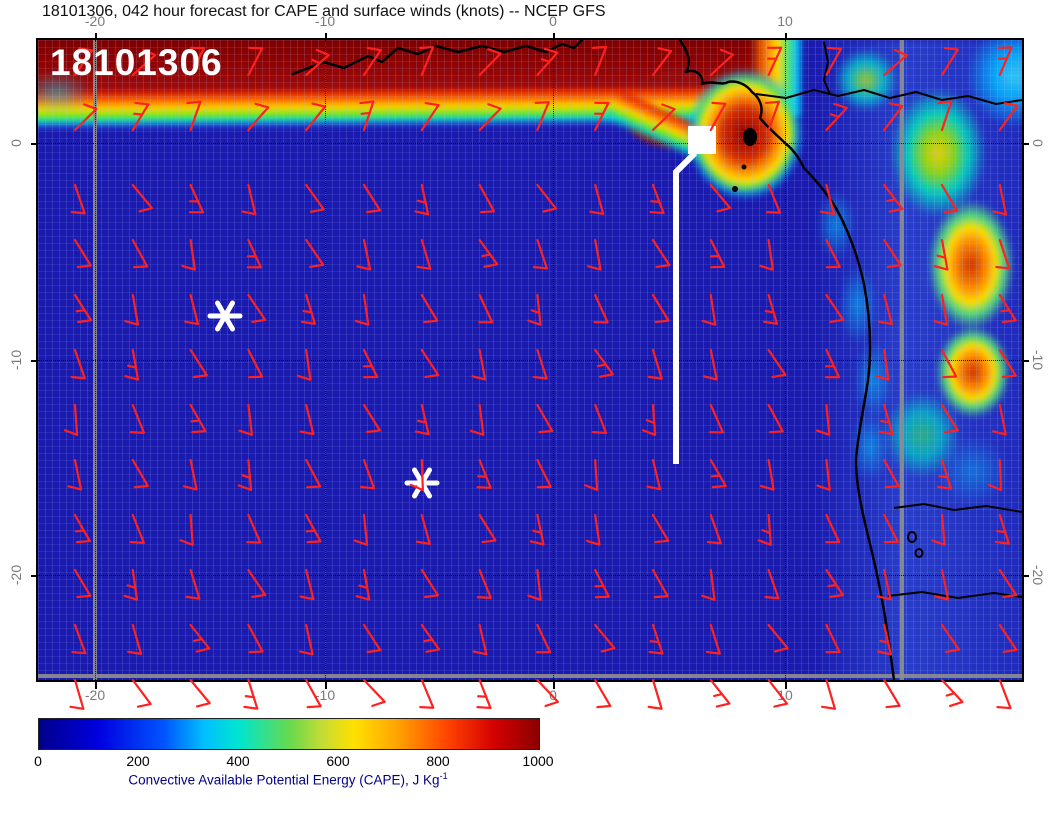 This screenshot has width=1056, height=816. I want to click on colorbar-label-exponent: -1, so click(443, 776).